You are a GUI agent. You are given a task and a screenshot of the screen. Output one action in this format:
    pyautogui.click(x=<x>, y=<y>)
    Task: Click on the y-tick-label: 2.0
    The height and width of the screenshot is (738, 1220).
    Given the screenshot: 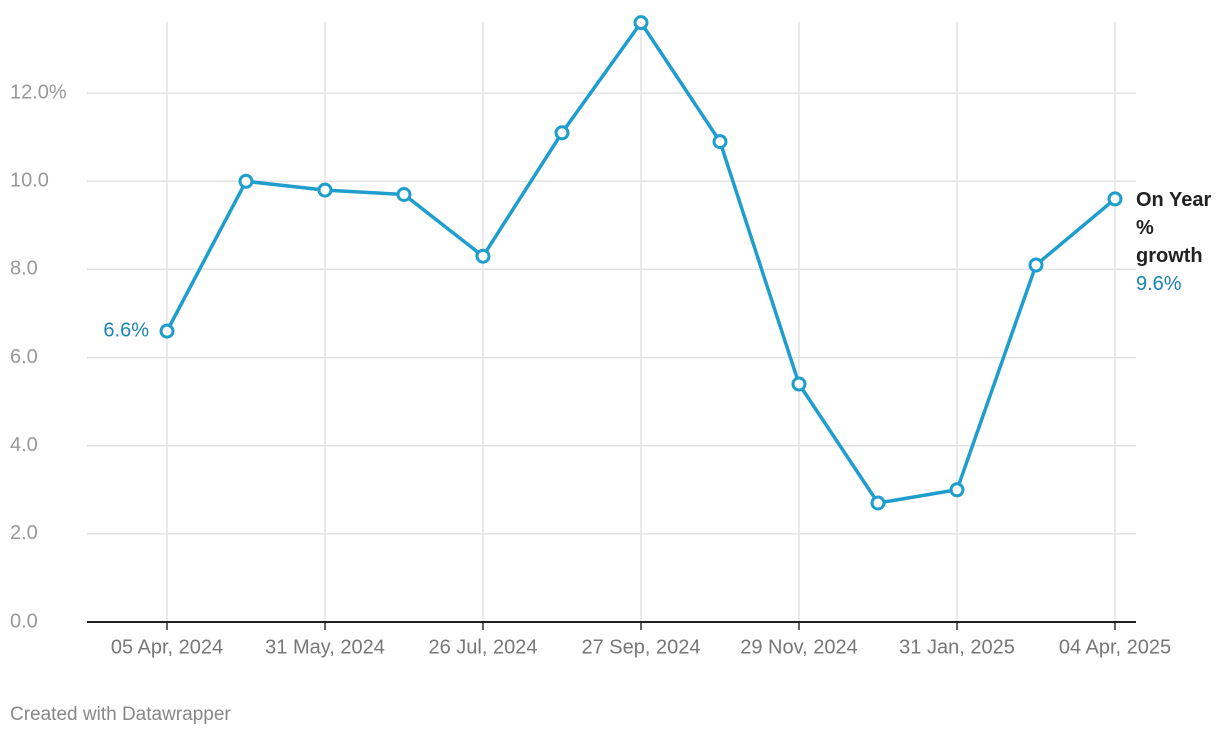 What is the action you would take?
    pyautogui.click(x=24, y=533)
    